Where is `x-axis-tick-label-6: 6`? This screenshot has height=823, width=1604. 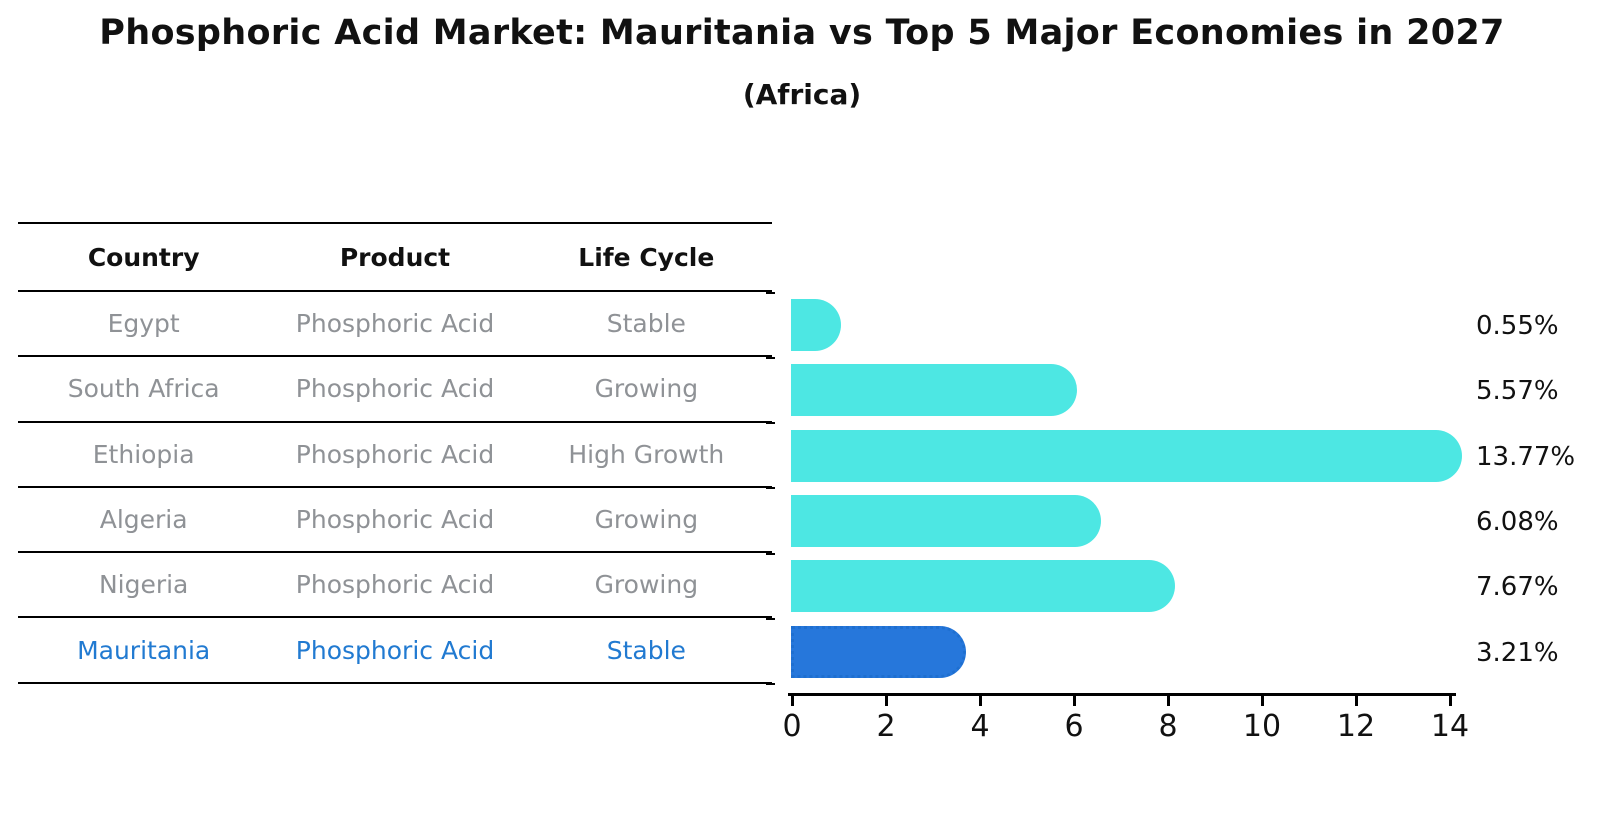
x-axis-tick-label-6: 6 is located at coordinates (1074, 726).